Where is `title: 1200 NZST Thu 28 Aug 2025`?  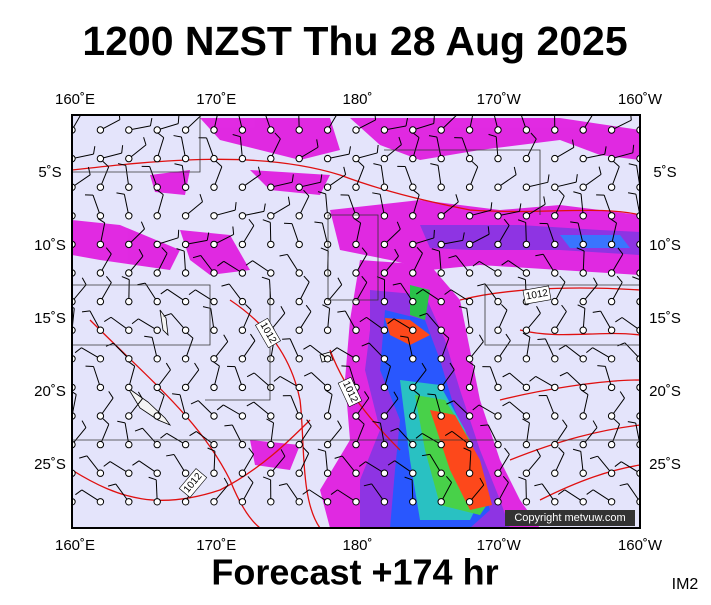
title: 1200 NZST Thu 28 Aug 2025 is located at coordinates (354, 41).